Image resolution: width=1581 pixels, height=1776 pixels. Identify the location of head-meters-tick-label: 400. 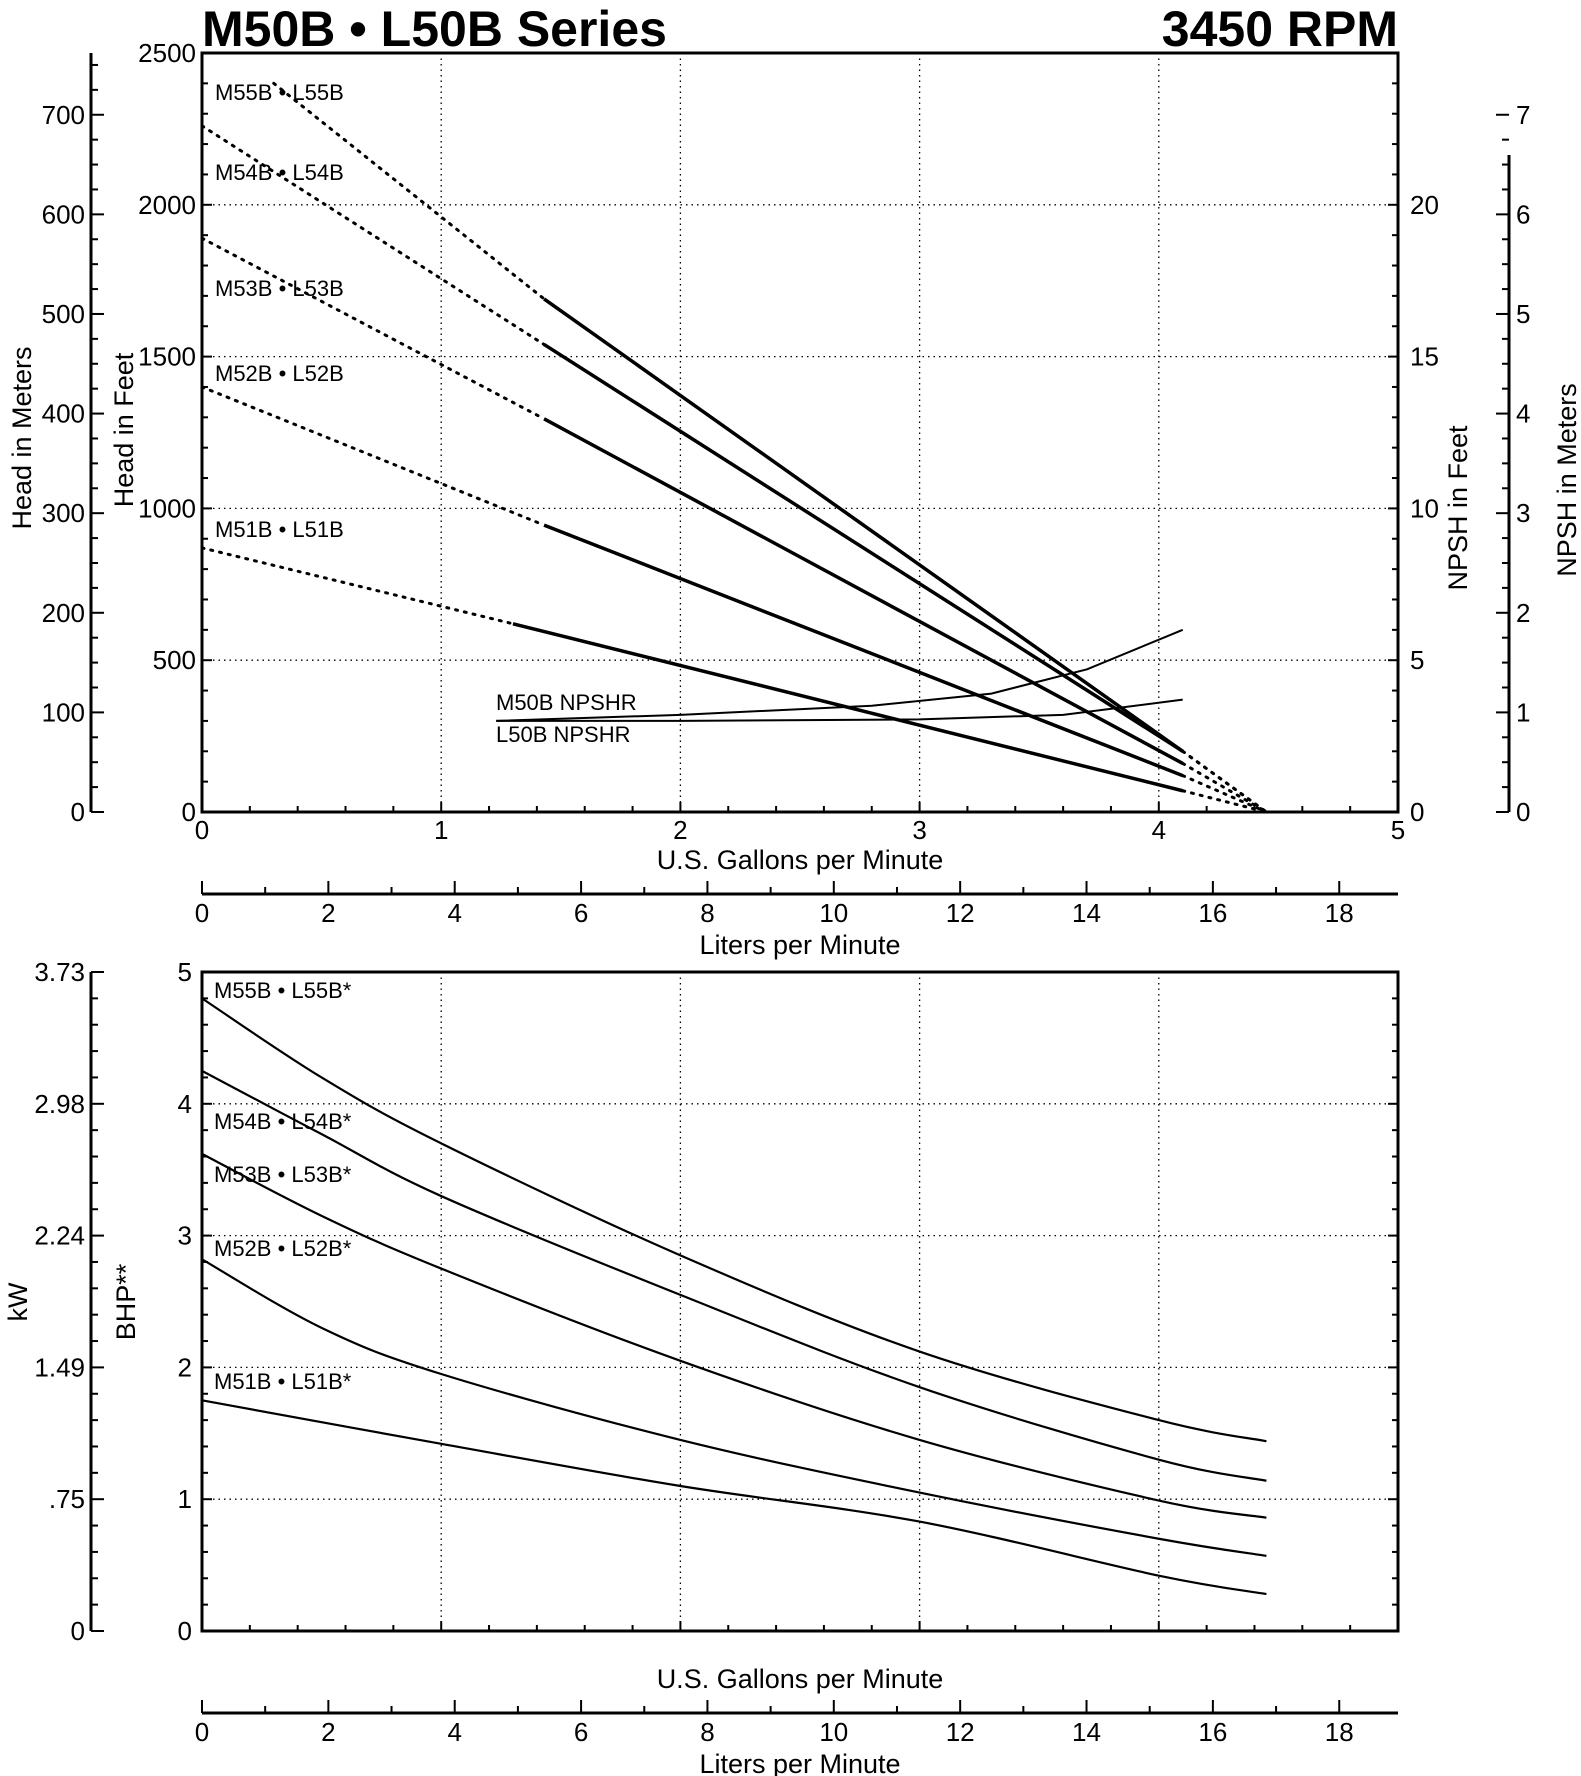
(63, 414).